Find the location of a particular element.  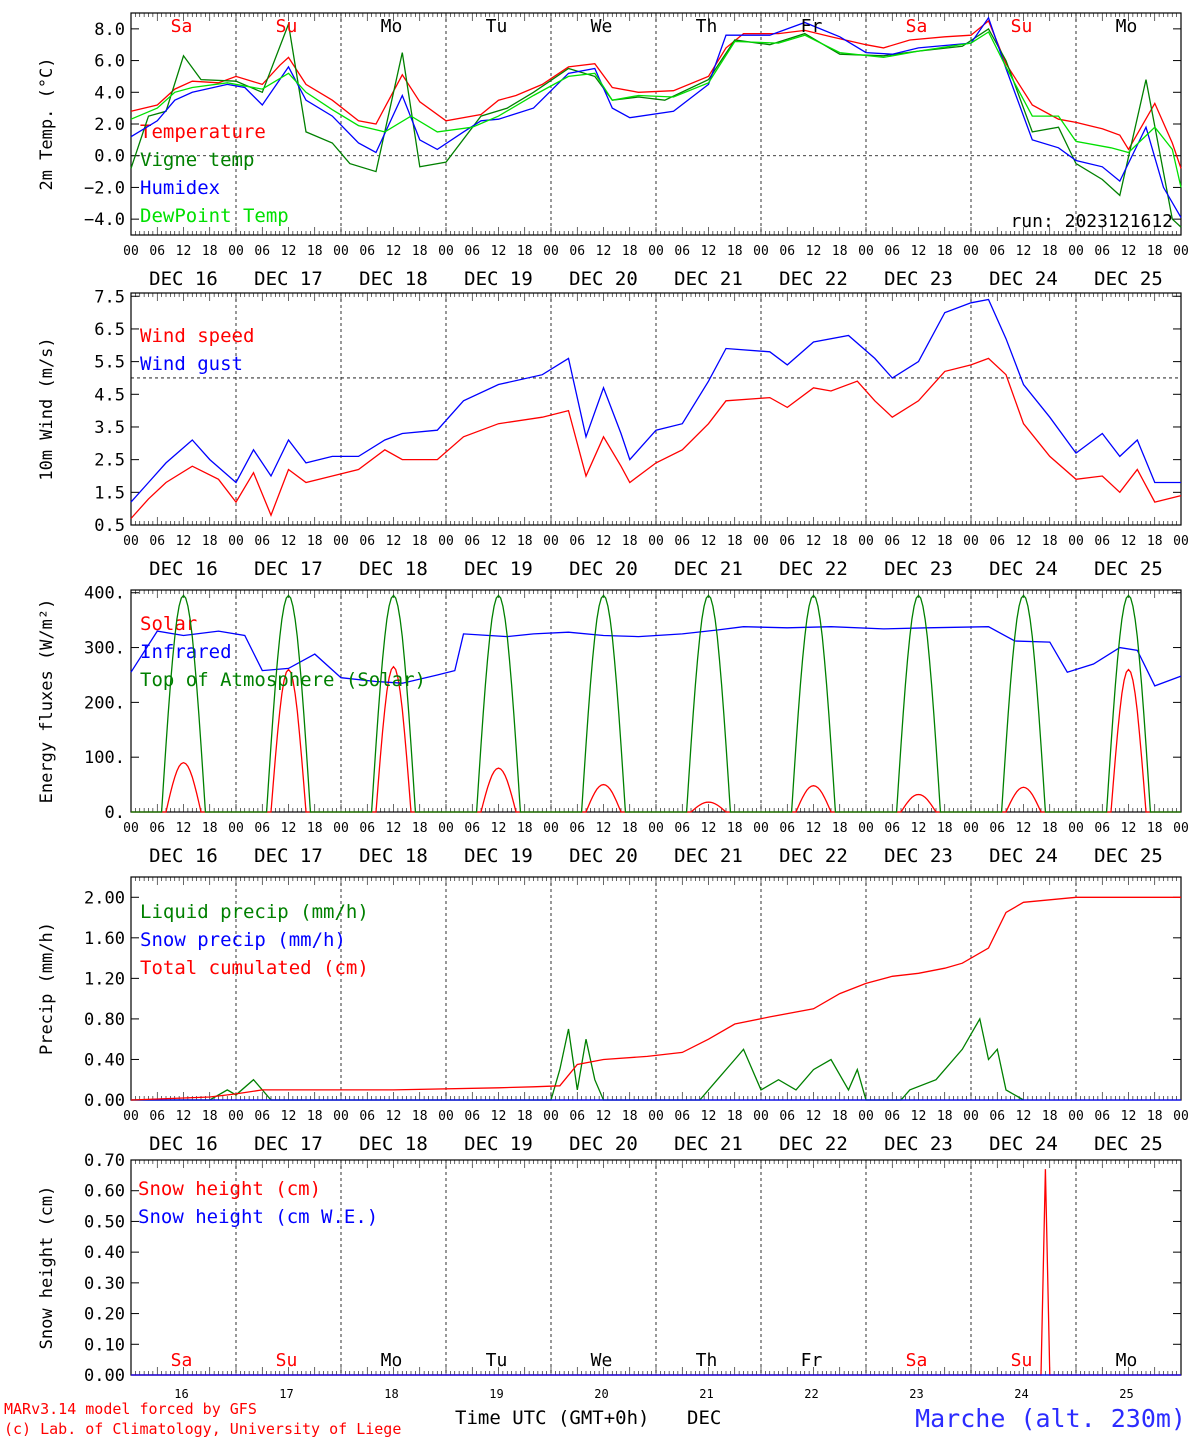

month-label: DEC is located at coordinates (704, 1418).